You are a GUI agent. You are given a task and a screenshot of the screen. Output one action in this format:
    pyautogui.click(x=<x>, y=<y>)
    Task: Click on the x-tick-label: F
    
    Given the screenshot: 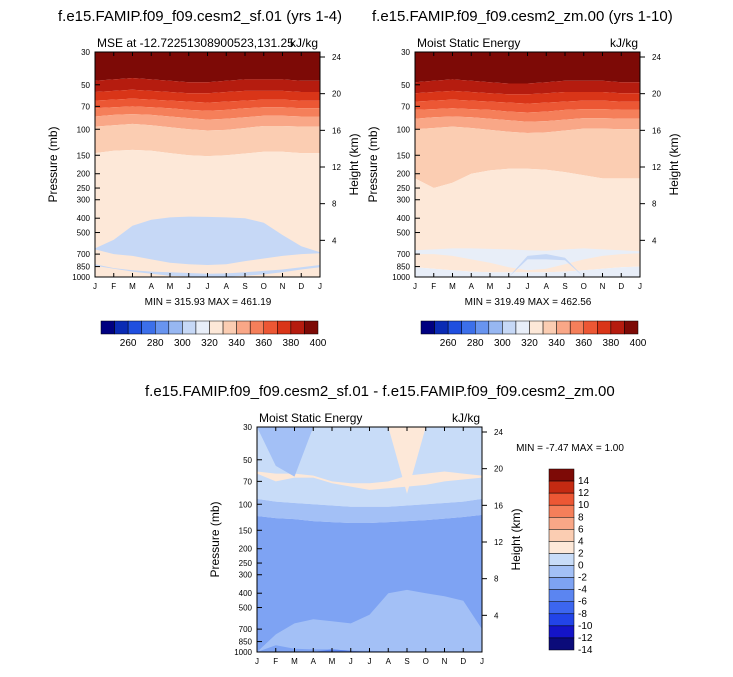 What is the action you would take?
    pyautogui.click(x=275, y=661)
    